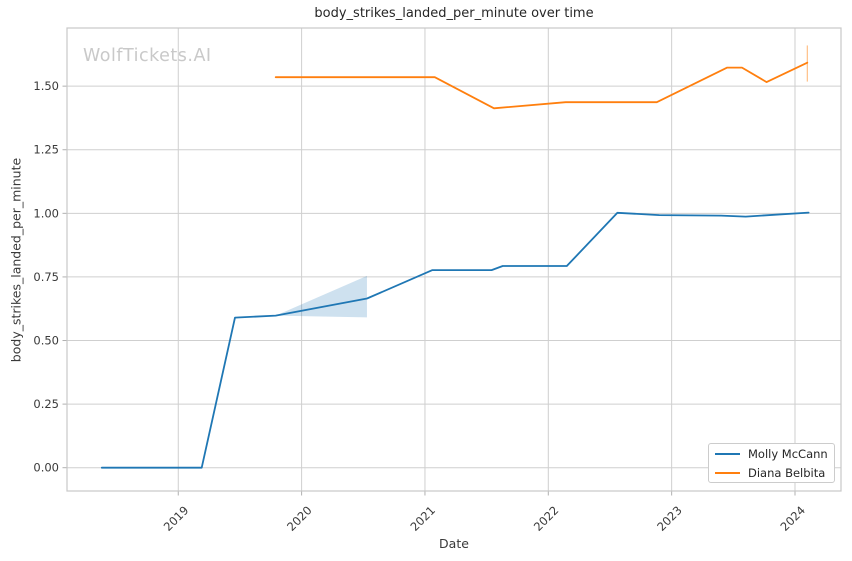 This screenshot has height=561, width=852. Describe the element at coordinates (46, 404) in the screenshot. I see `y-tick-label: 0.25` at that location.